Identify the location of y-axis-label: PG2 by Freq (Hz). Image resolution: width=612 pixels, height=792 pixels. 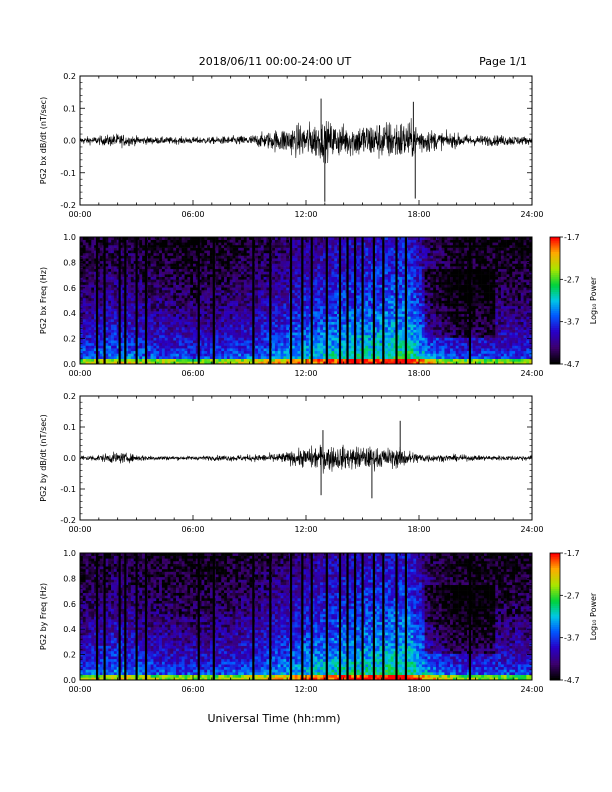
(43, 616).